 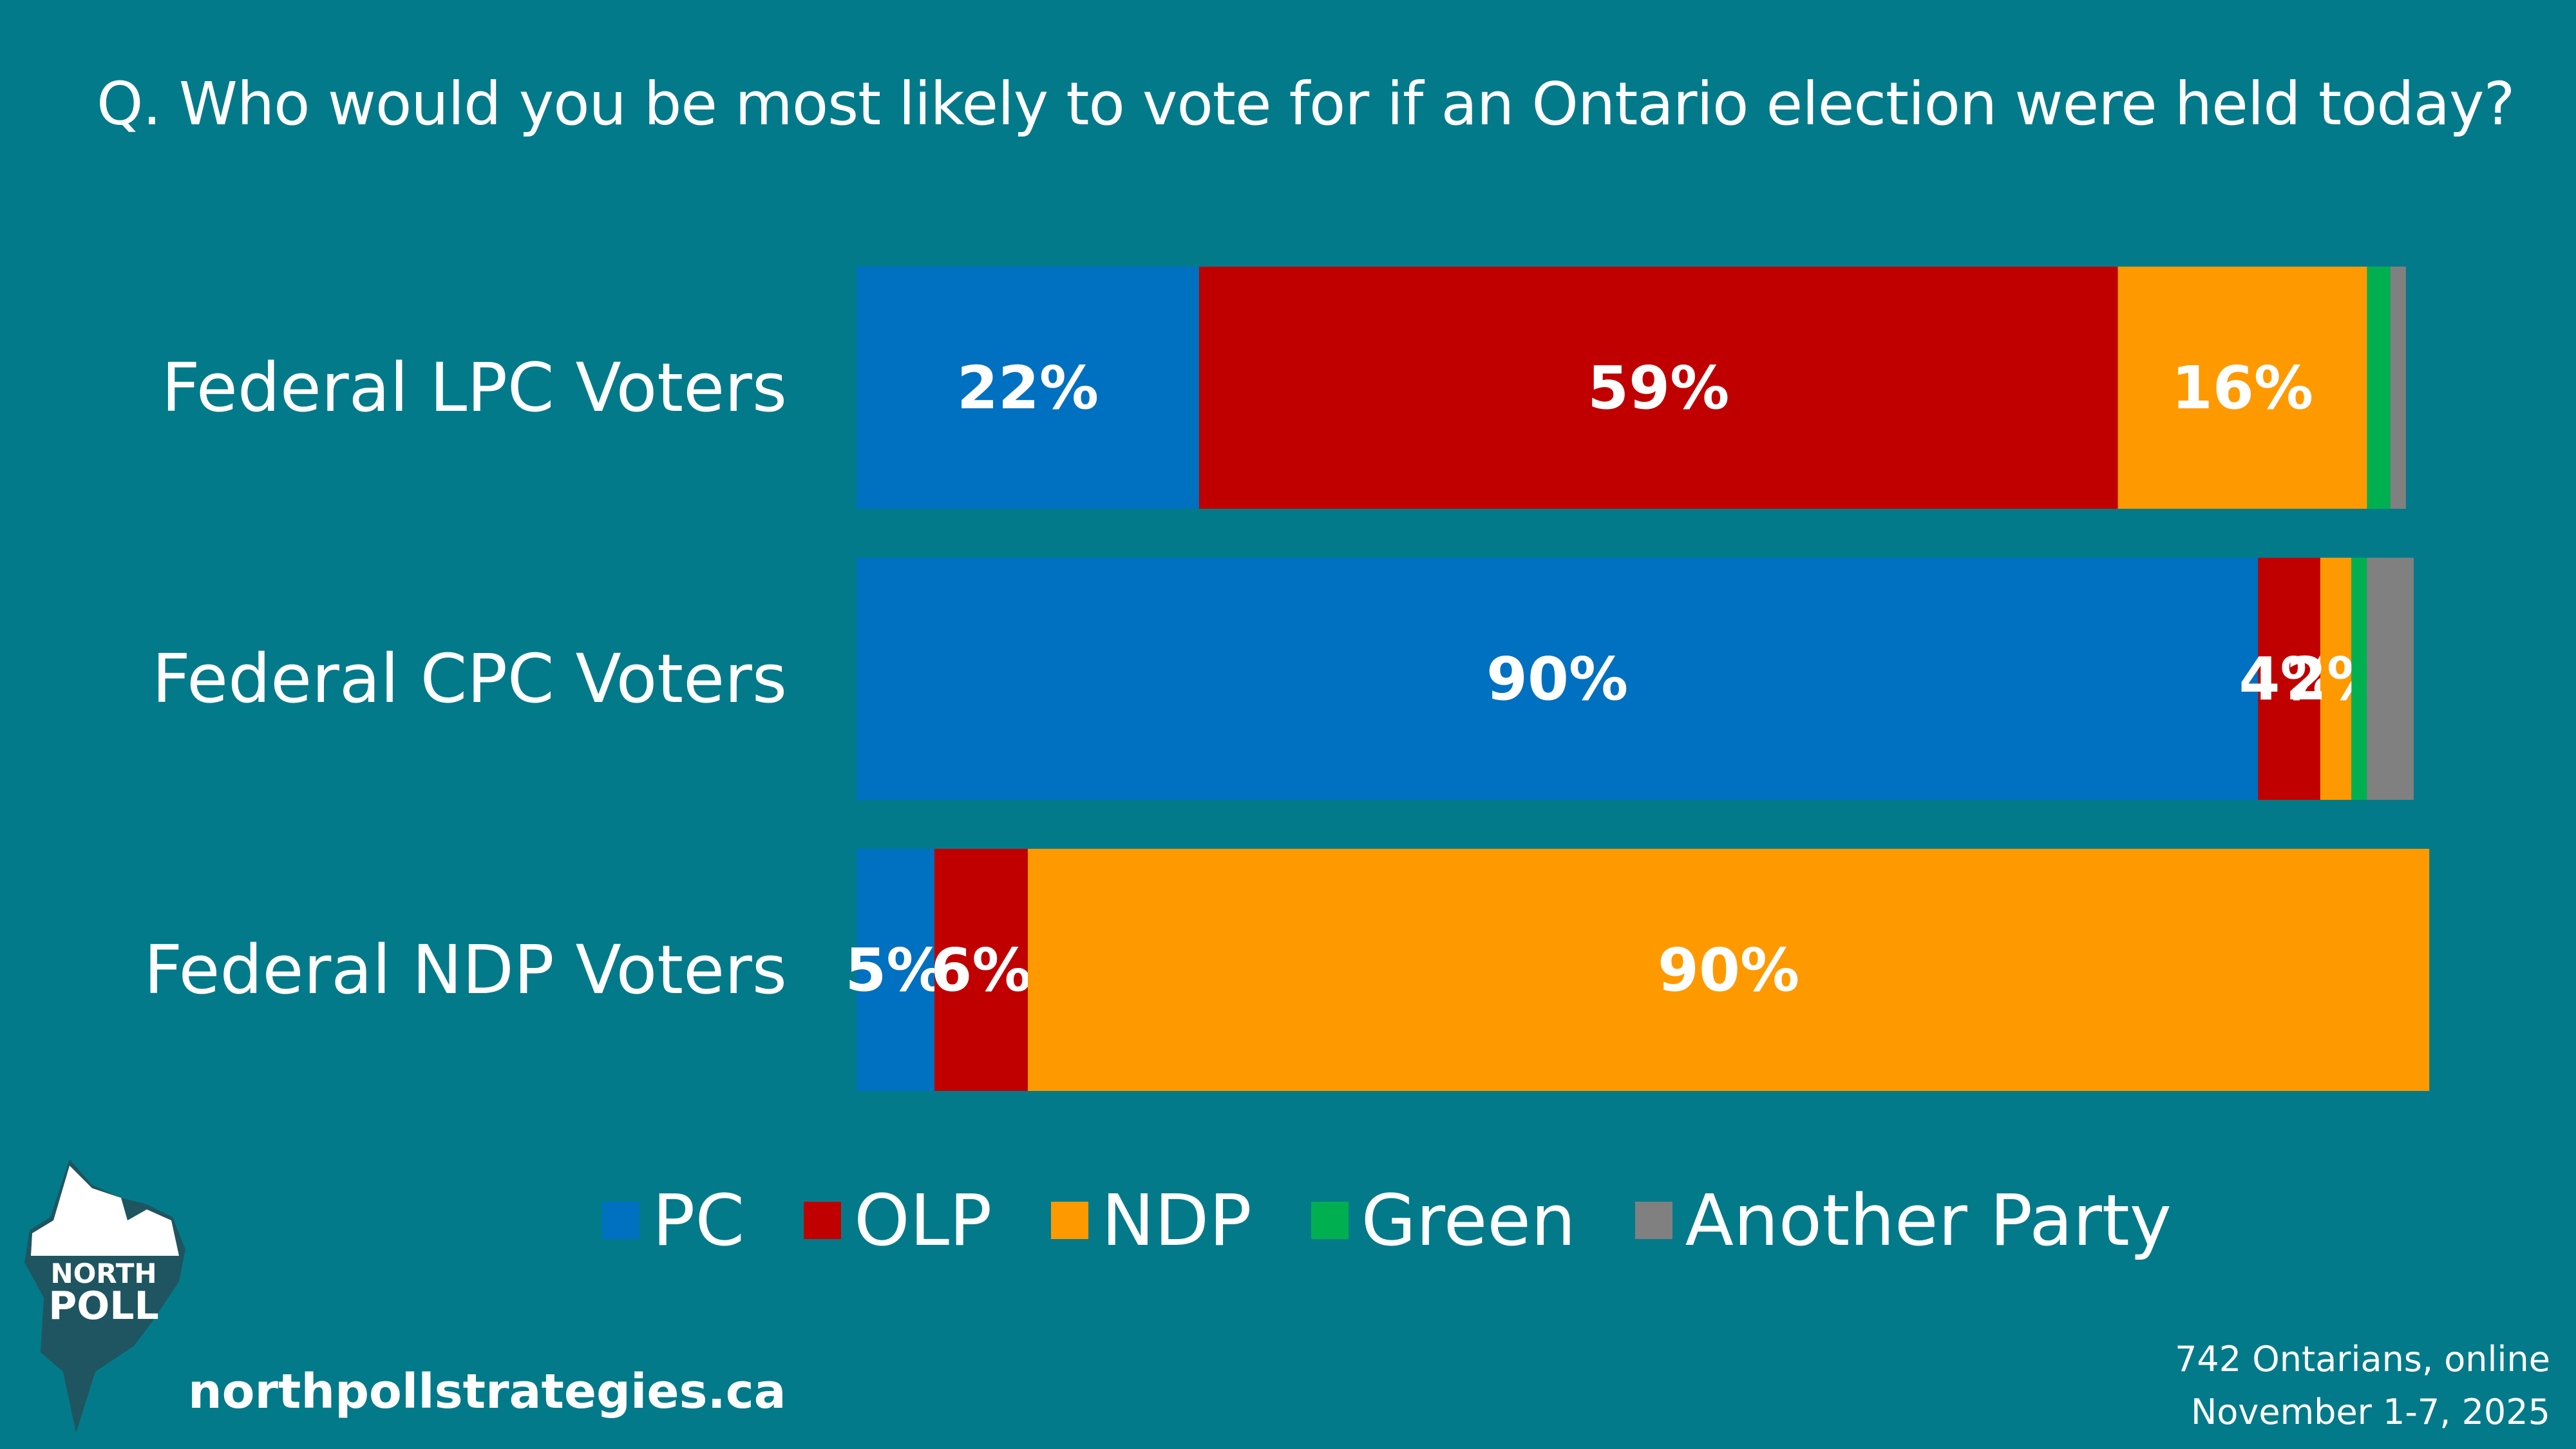 I want to click on footnote-sample: 742 Ontarians, online, so click(x=2363, y=1359).